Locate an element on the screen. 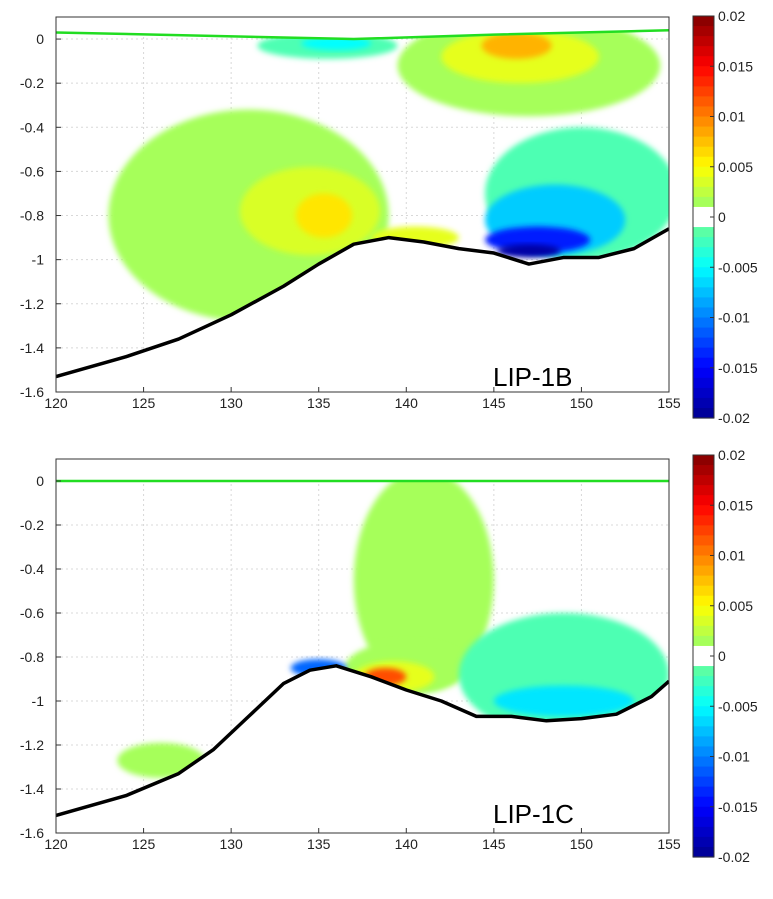 The image size is (773, 899). x-tick-label: 155 is located at coordinates (669, 844).